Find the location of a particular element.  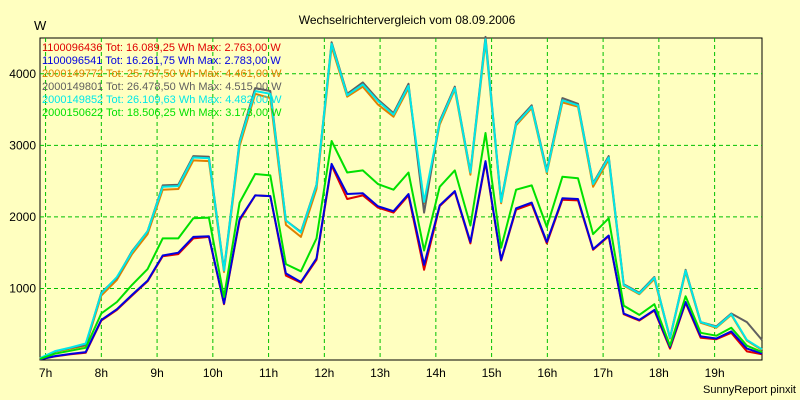

y-axis-unit-label: W is located at coordinates (40, 25).